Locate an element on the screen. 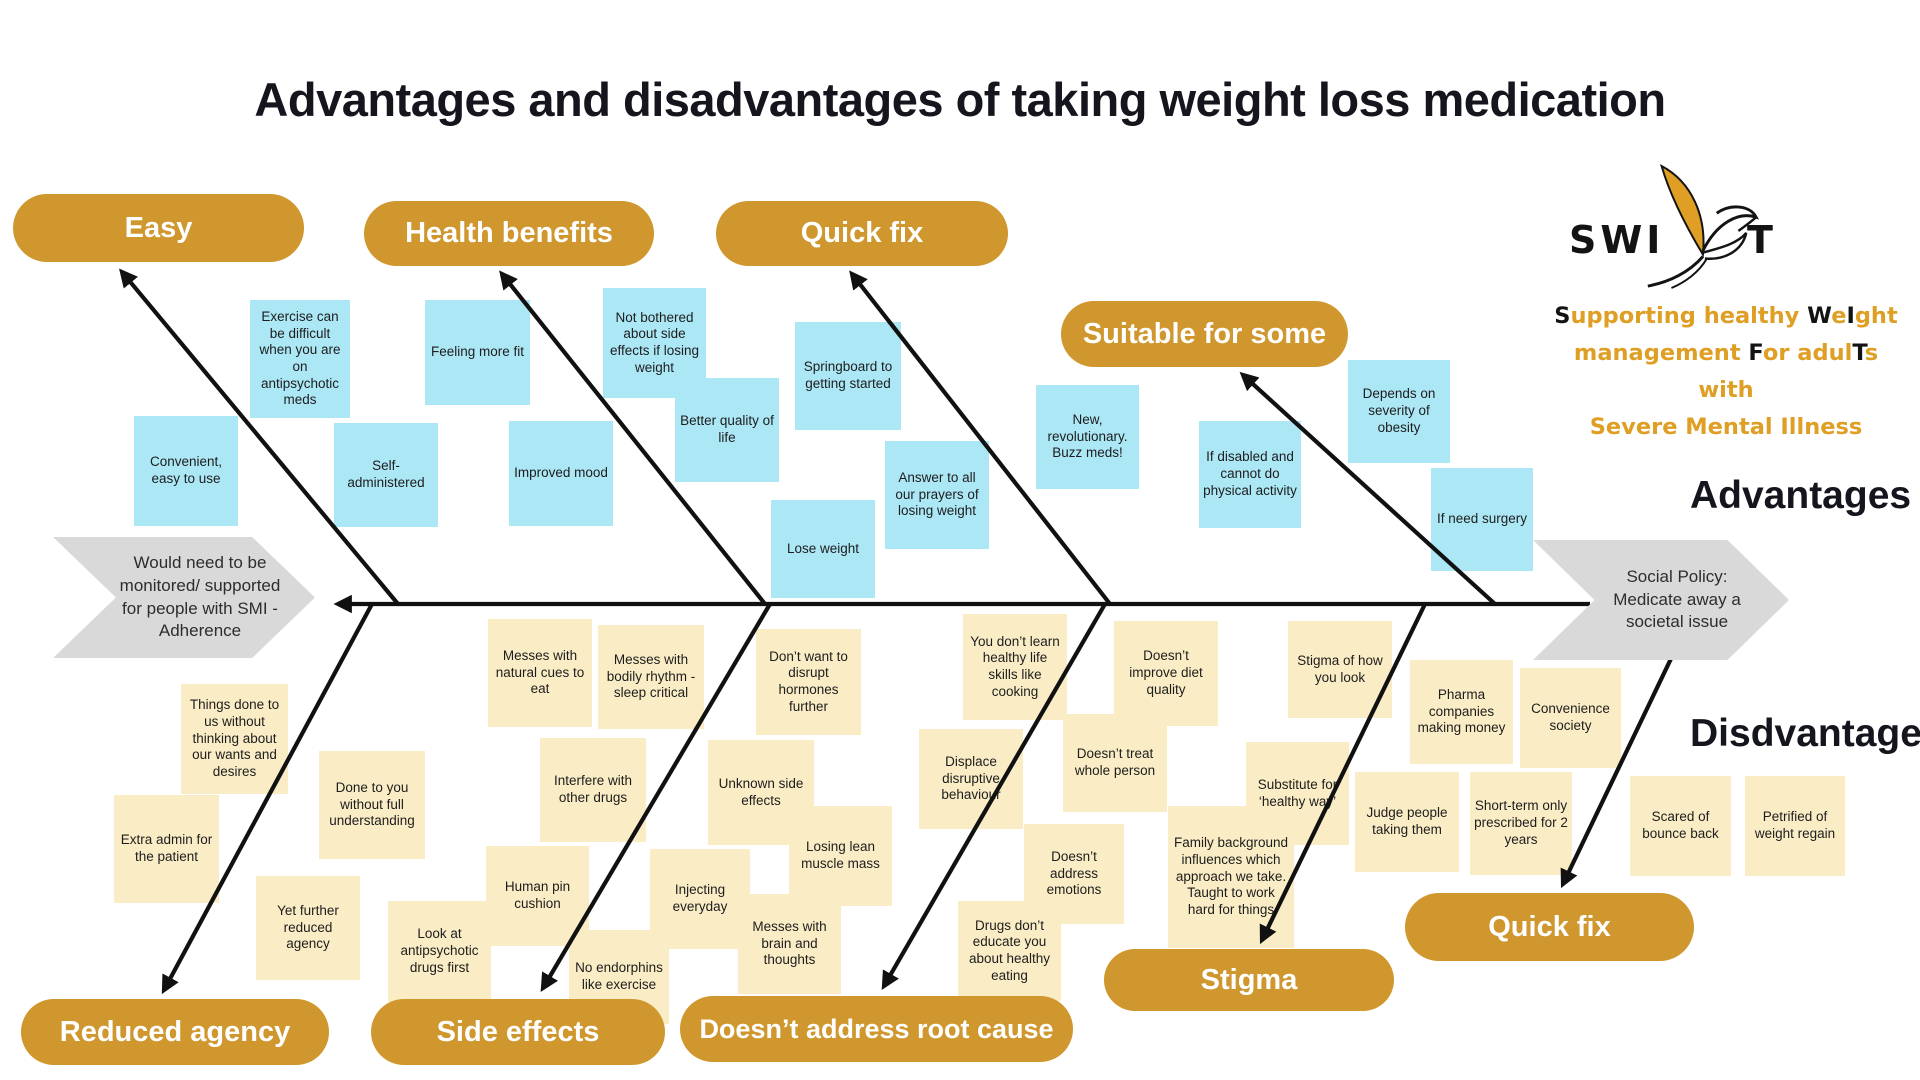 Image resolution: width=1920 pixels, height=1080 pixels. category-pill-suitable-for-some: Suitable for some is located at coordinates (1204, 334).